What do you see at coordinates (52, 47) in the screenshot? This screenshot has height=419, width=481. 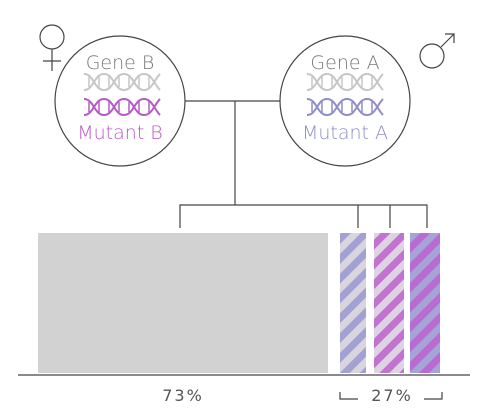 I see `female-symbol` at bounding box center [52, 47].